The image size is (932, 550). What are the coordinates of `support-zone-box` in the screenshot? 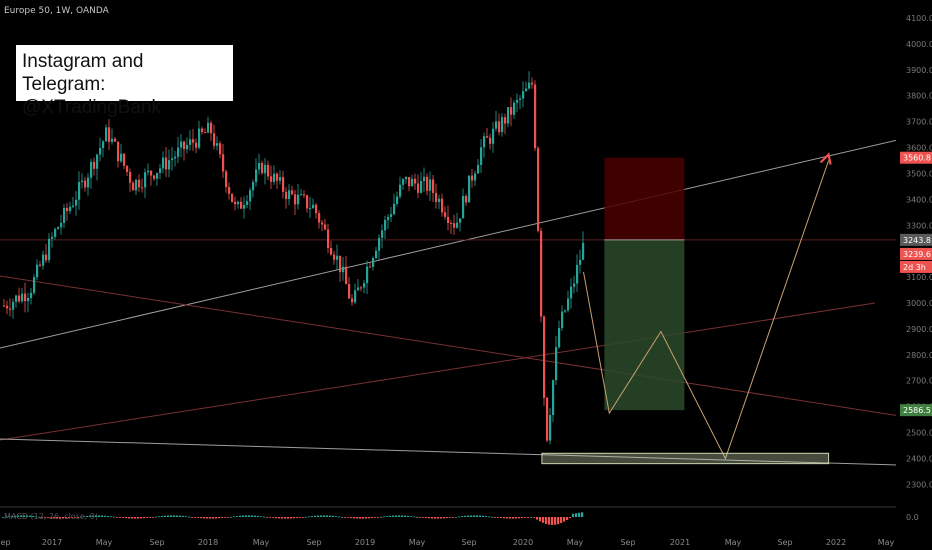 It's located at (685, 458).